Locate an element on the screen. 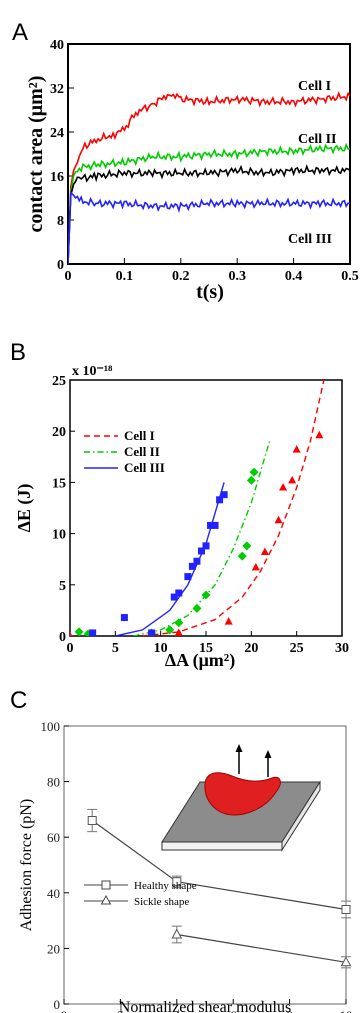 Image resolution: width=364 pixels, height=1013 pixels. panel-c-x-tick-label: 2 is located at coordinates (120, 1010).